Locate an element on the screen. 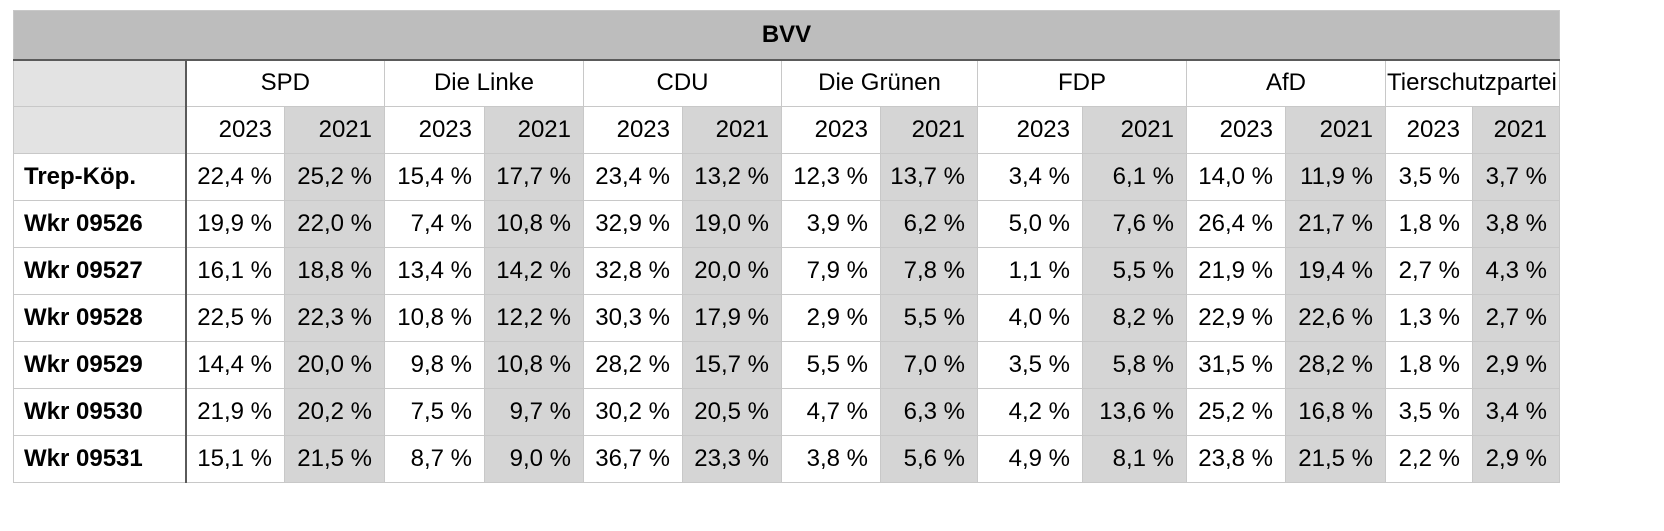 Image resolution: width=1664 pixels, height=531 pixels. value-cell: 32,8 % is located at coordinates (633, 271).